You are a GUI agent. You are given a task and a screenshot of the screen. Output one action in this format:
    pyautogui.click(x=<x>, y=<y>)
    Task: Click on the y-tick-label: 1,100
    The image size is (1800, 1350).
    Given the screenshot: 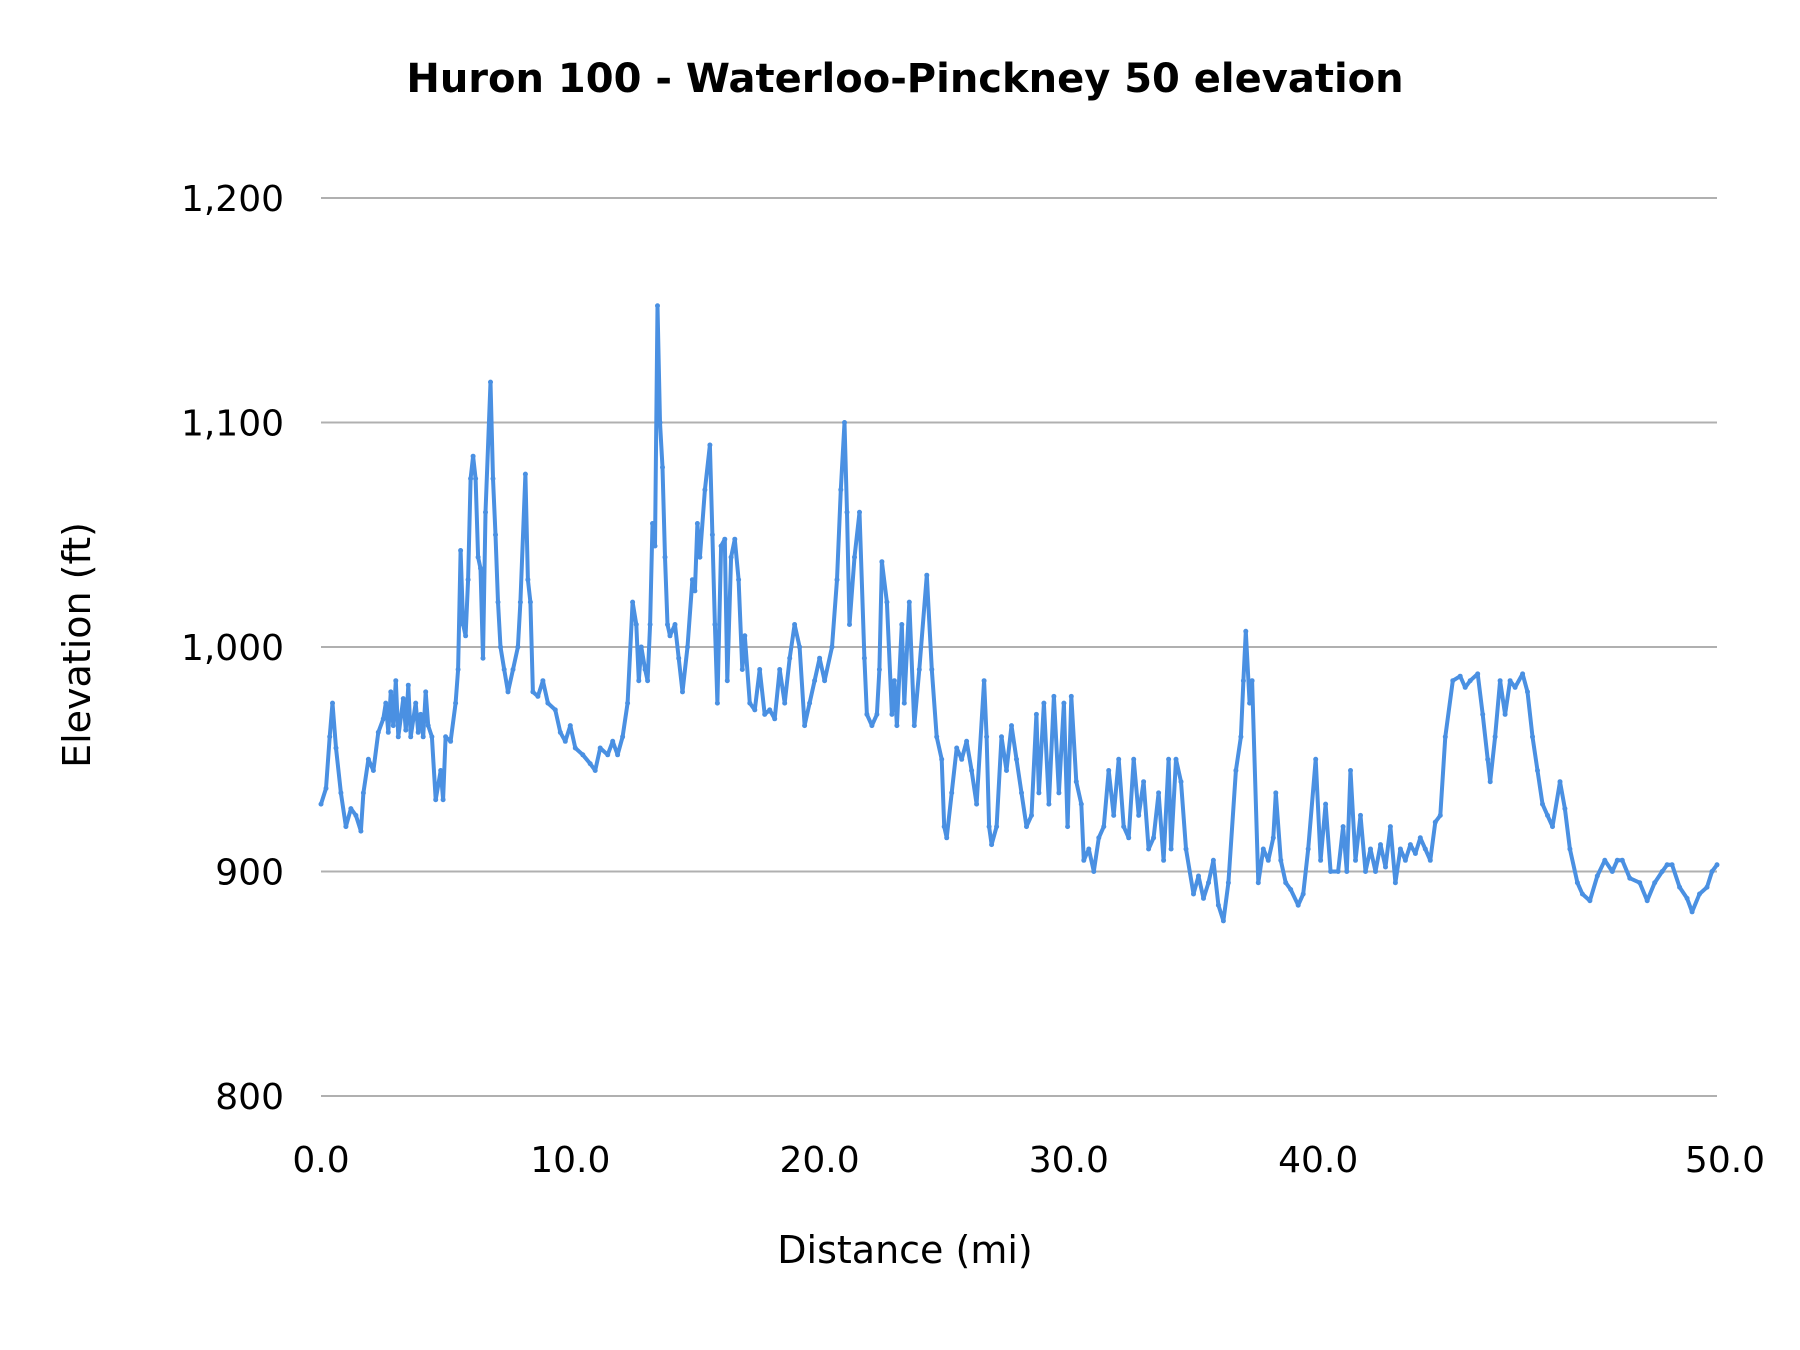 What is the action you would take?
    pyautogui.click(x=232, y=424)
    